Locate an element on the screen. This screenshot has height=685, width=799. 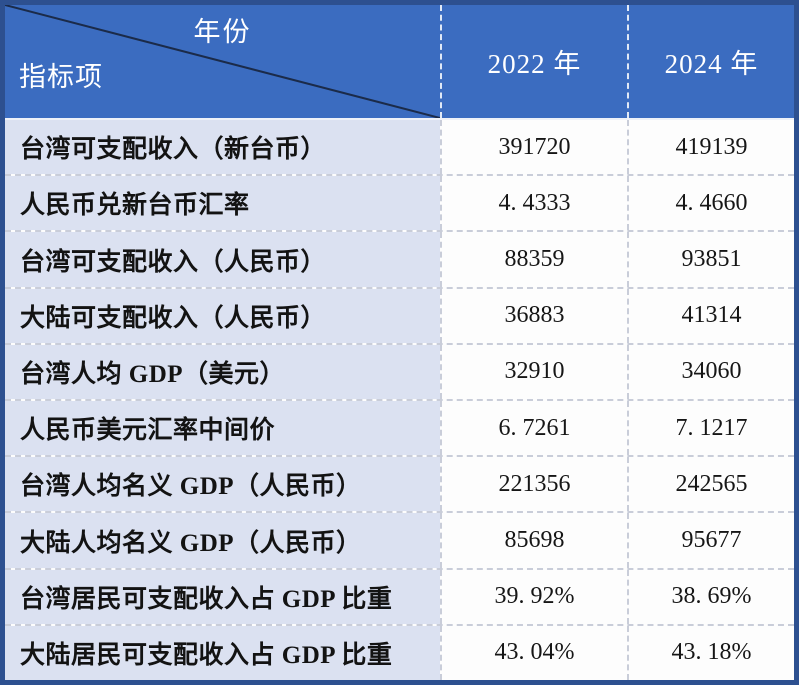
cell-2022: 4. 4333 is located at coordinates (533, 203).